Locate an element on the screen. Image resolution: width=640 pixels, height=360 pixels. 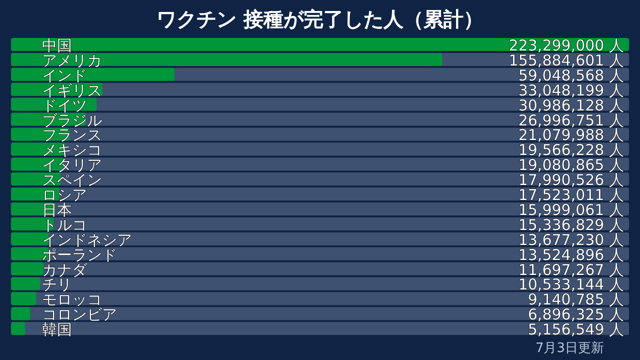
data-label: 223,299,000 人 is located at coordinates (566, 45).